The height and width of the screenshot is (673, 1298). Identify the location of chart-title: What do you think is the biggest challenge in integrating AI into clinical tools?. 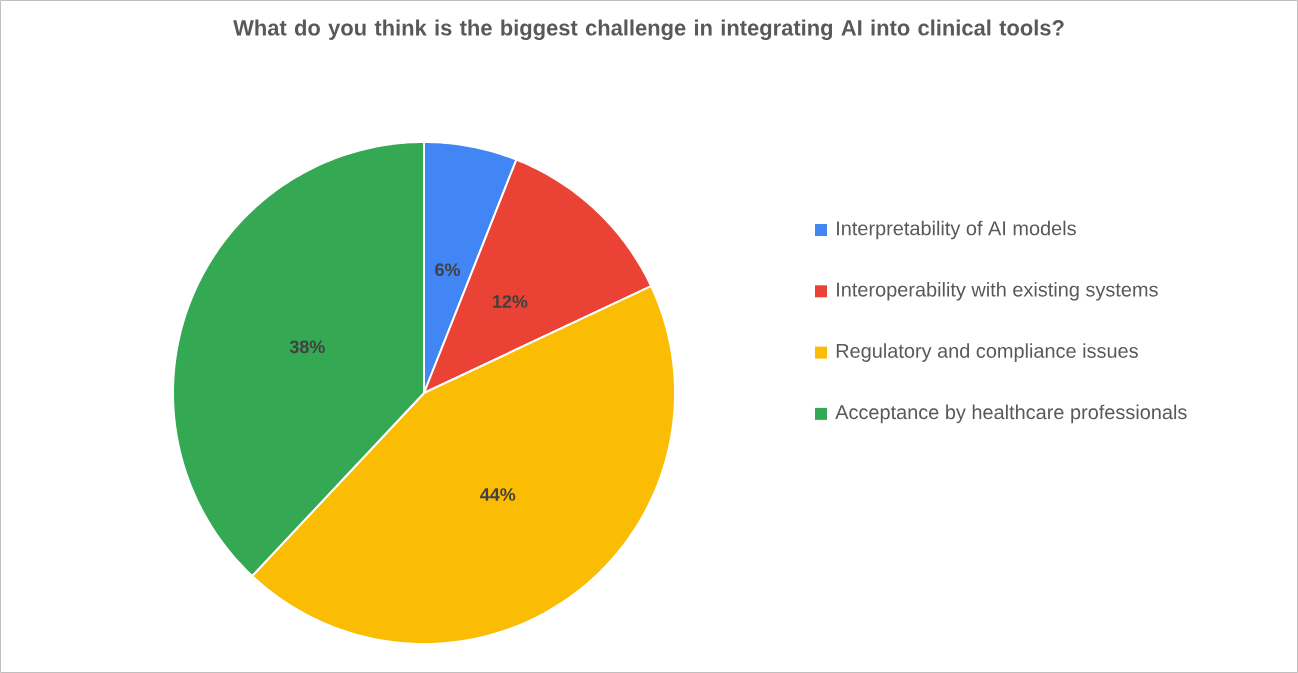
(648, 30).